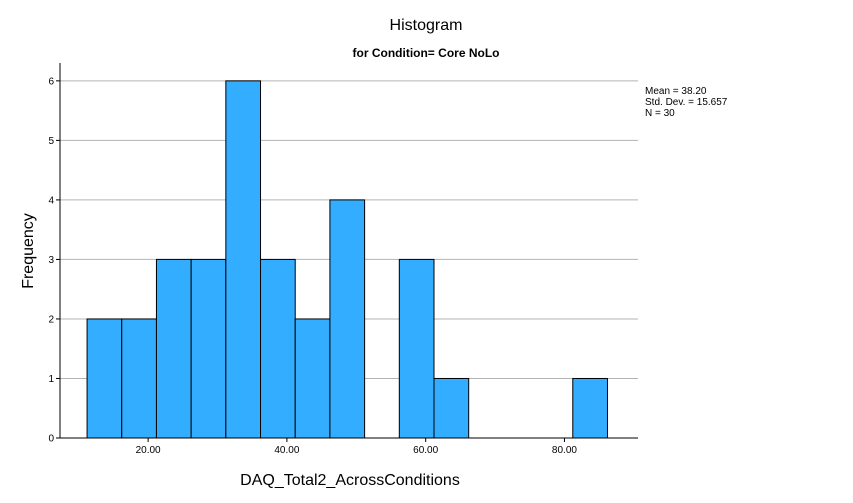 This screenshot has height=503, width=853. What do you see at coordinates (426, 53) in the screenshot?
I see `chart-subtitle: for Condition= Core NoLo` at bounding box center [426, 53].